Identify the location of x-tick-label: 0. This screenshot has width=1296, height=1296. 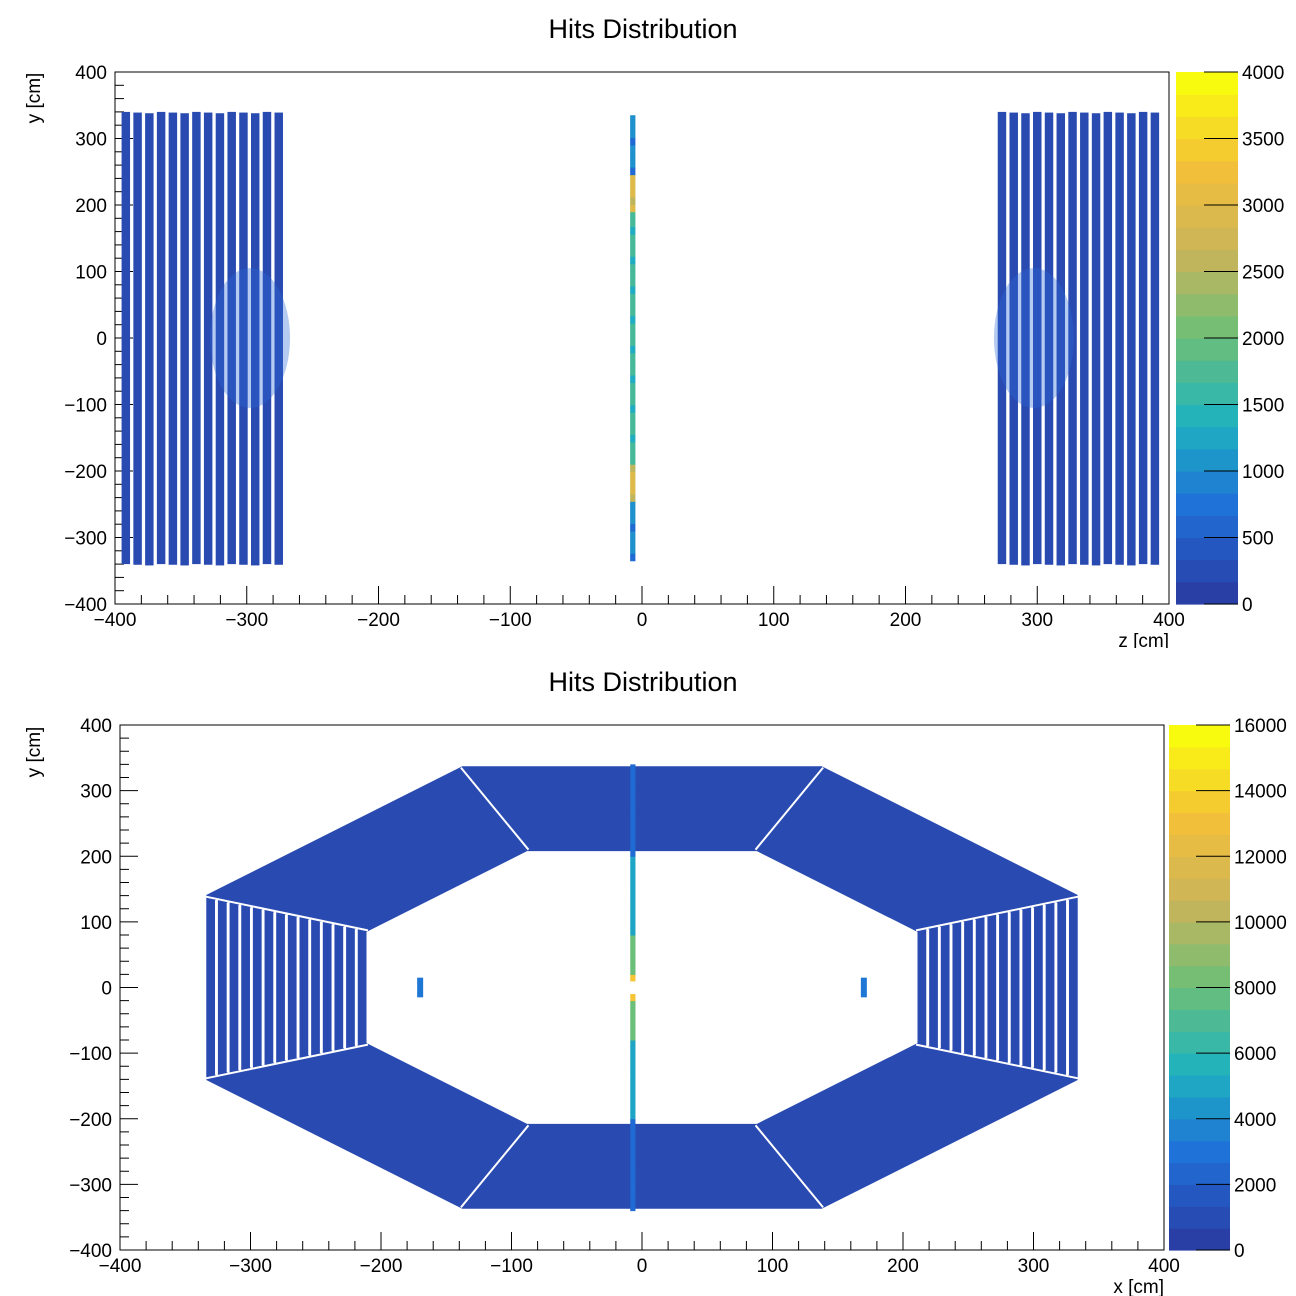
(642, 620).